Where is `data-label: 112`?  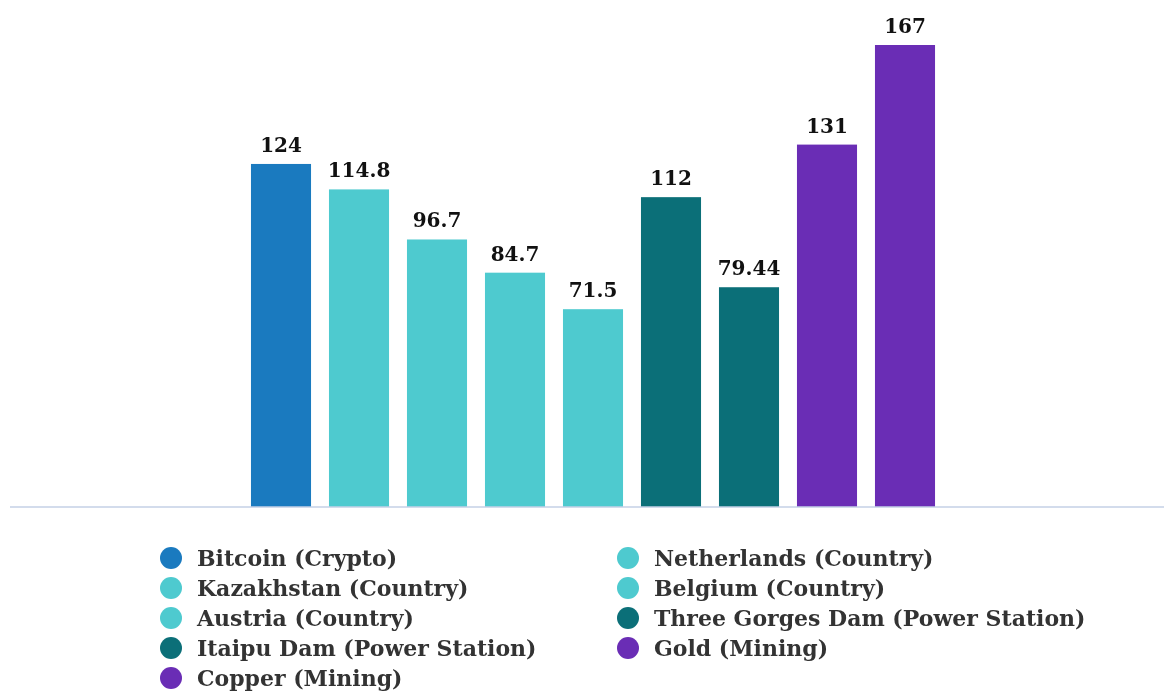
data-label: 112 is located at coordinates (671, 178).